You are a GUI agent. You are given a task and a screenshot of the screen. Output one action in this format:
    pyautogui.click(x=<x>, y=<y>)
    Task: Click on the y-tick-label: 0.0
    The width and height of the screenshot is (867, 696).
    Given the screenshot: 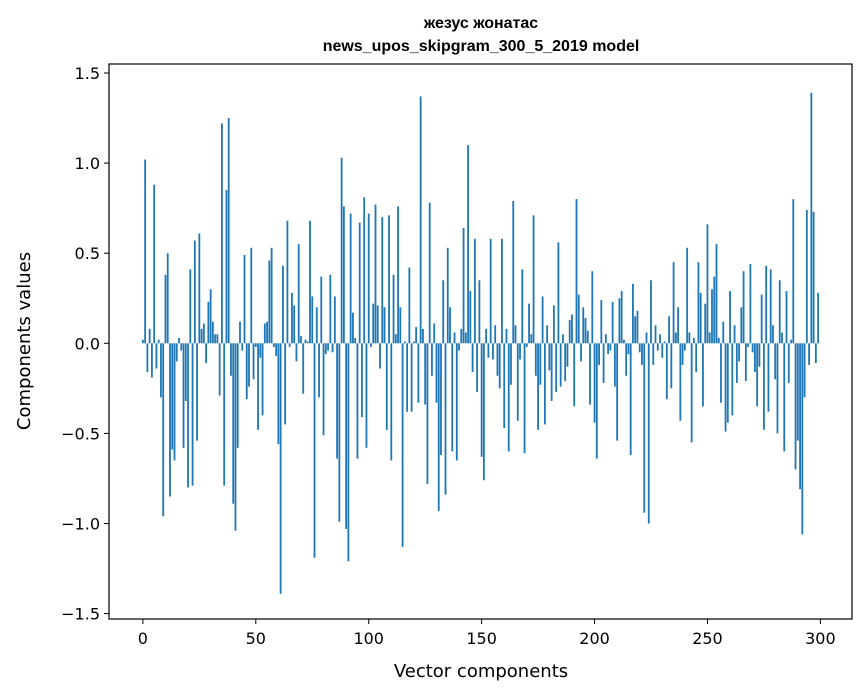 What is the action you would take?
    pyautogui.click(x=87, y=343)
    